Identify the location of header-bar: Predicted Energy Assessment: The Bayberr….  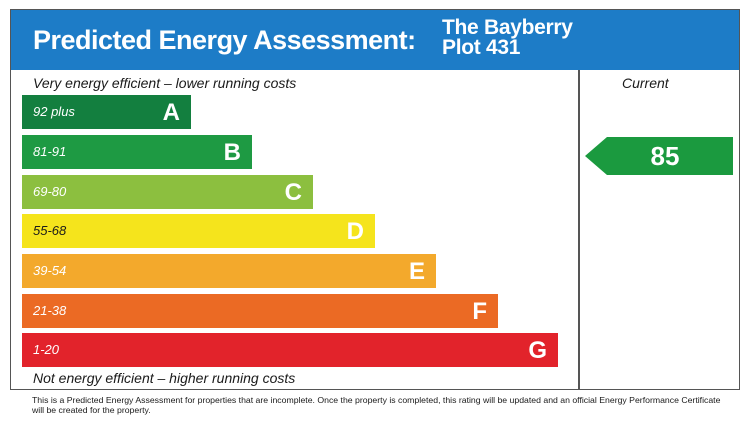
(375, 40).